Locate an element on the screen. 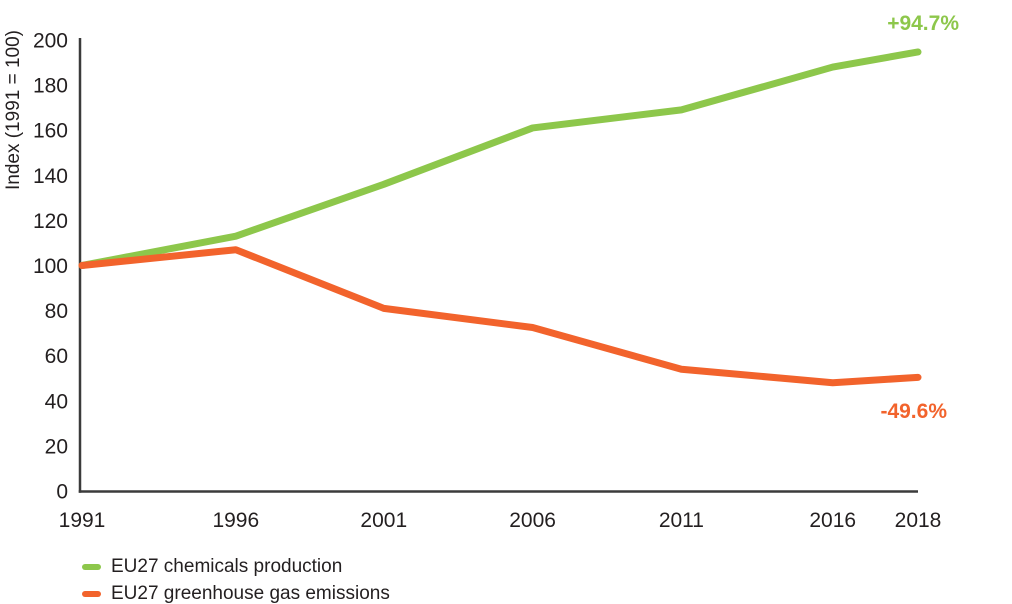  y-tick-label: 60 is located at coordinates (56, 356).